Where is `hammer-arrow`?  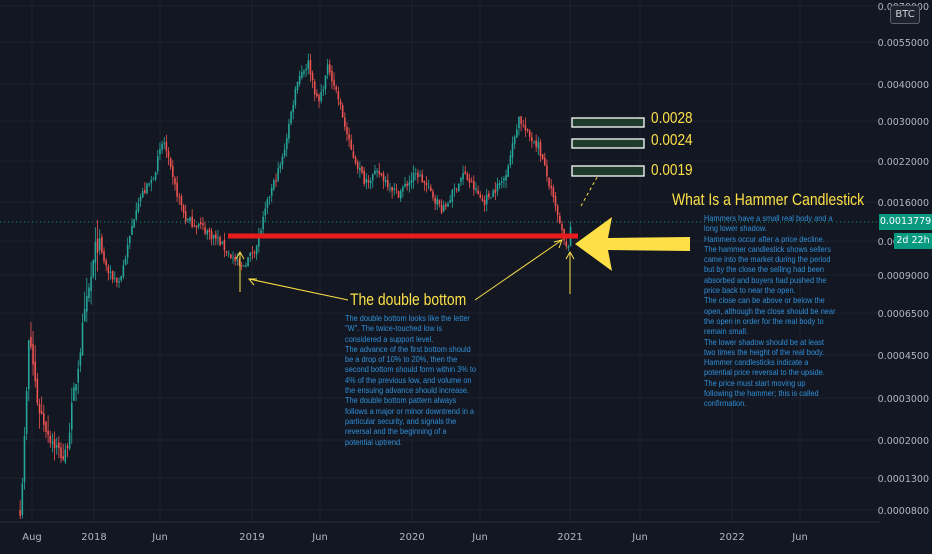
hammer-arrow is located at coordinates (632, 244).